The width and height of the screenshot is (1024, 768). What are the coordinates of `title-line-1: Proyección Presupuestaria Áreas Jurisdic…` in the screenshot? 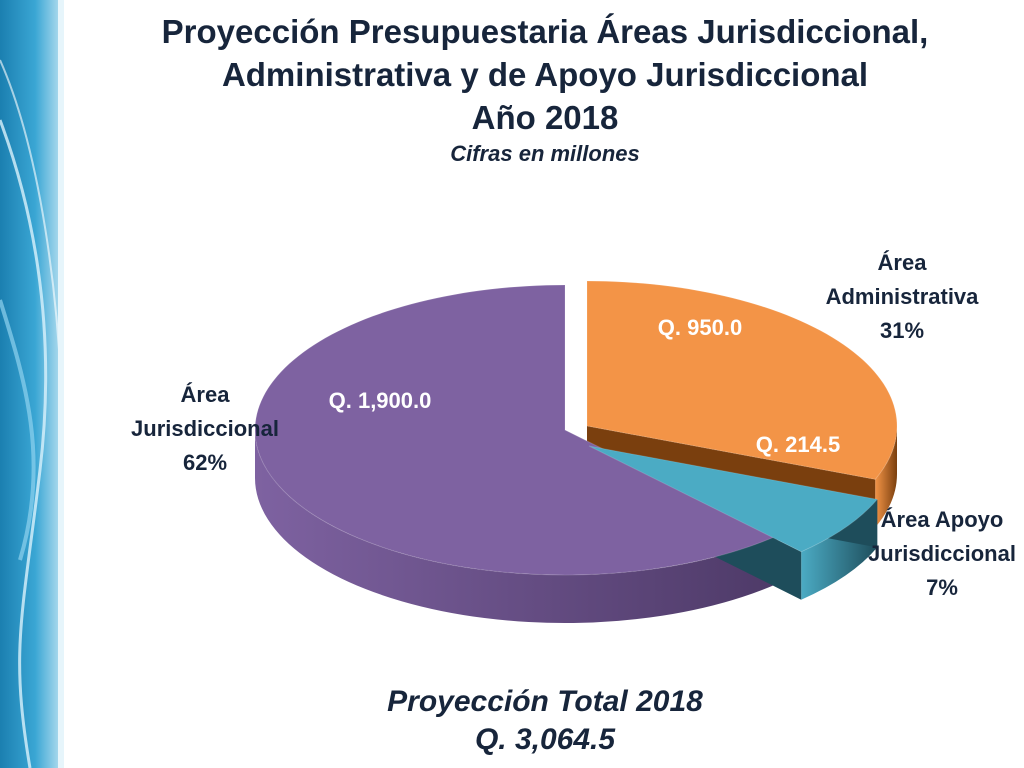 It's located at (545, 31).